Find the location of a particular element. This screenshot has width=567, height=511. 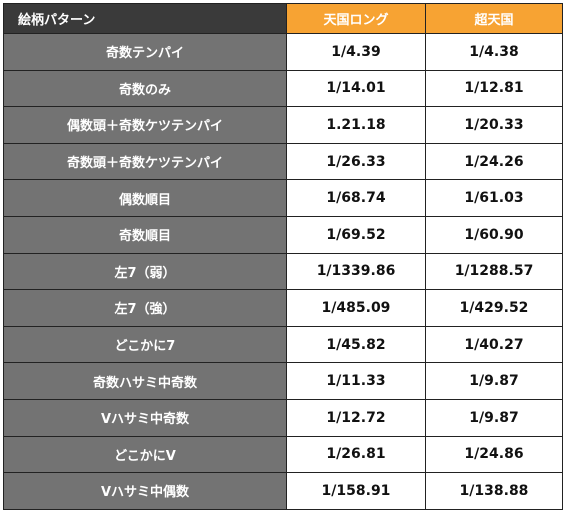

table-row: 奇数順目 1/69.52 1/60.90 is located at coordinates (283, 234).